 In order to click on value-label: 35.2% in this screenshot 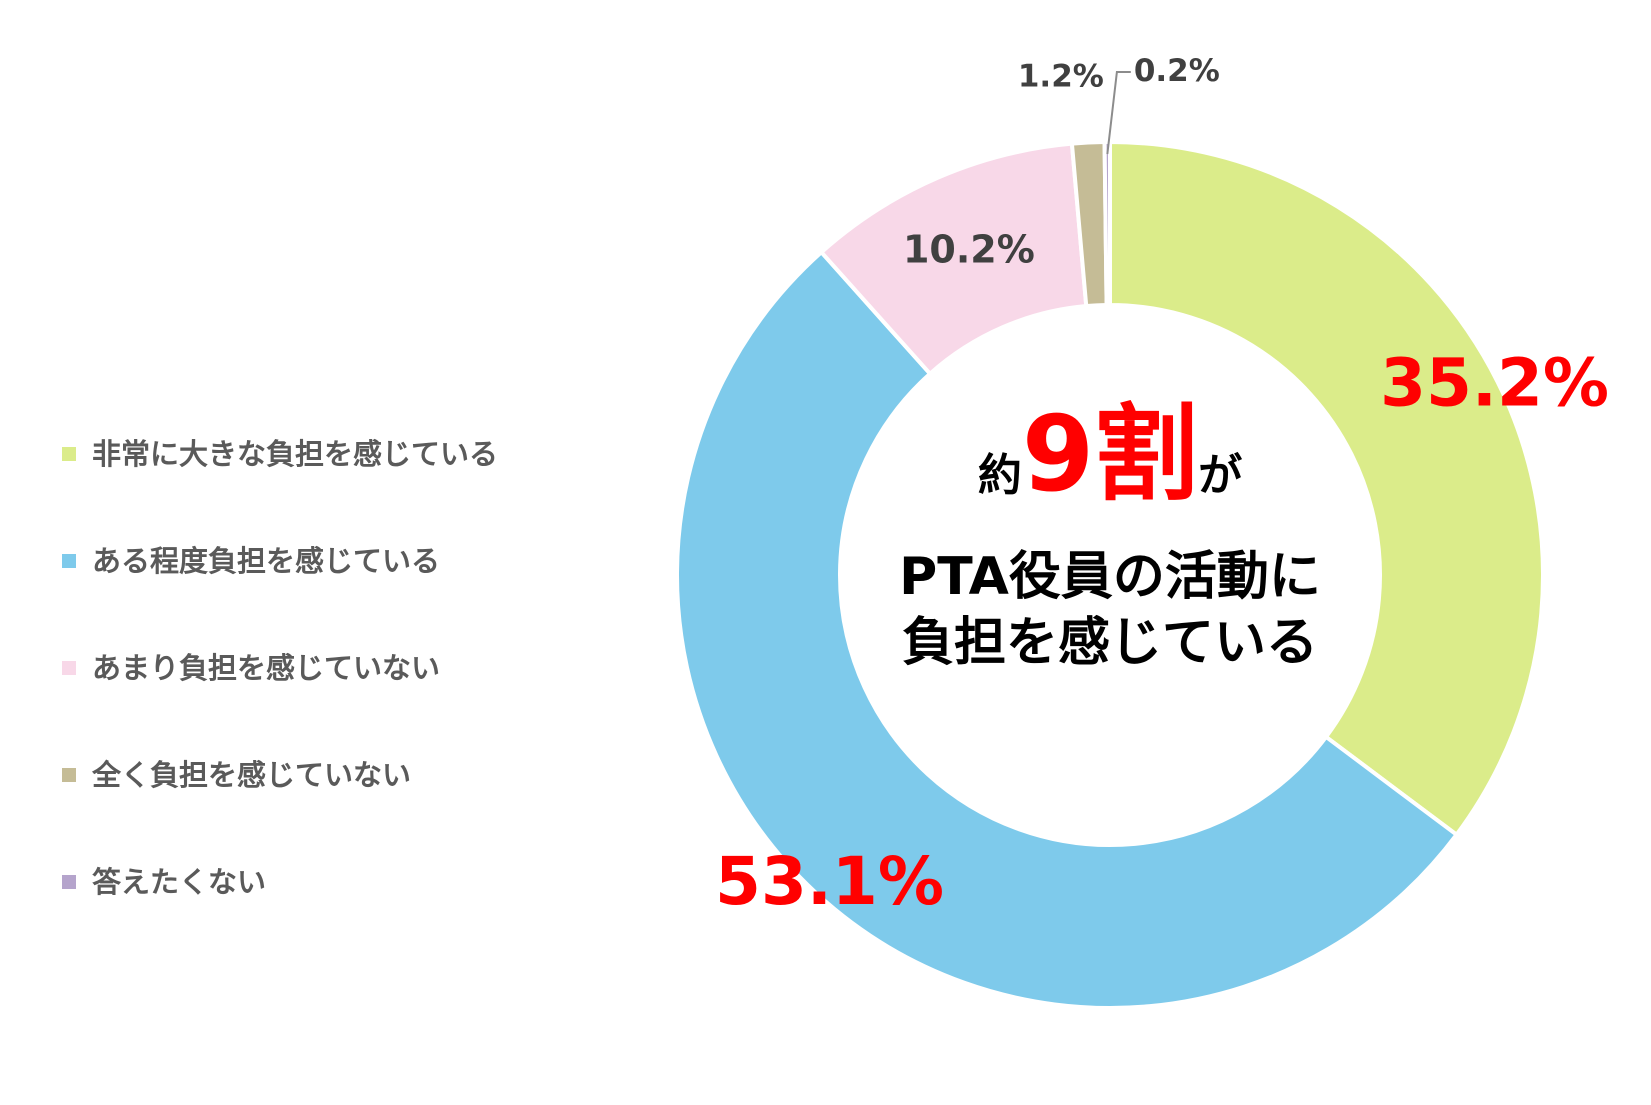, I will do `click(1494, 383)`.